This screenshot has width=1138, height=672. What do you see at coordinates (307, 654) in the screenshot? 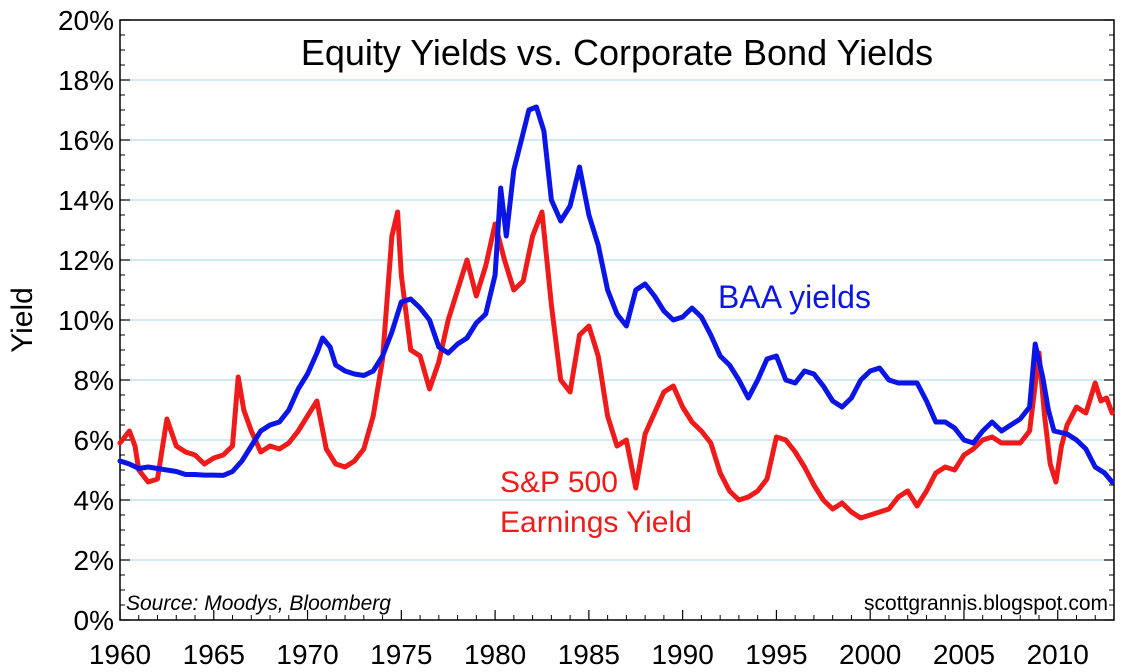
I see `x-tick-label: 1970` at bounding box center [307, 654].